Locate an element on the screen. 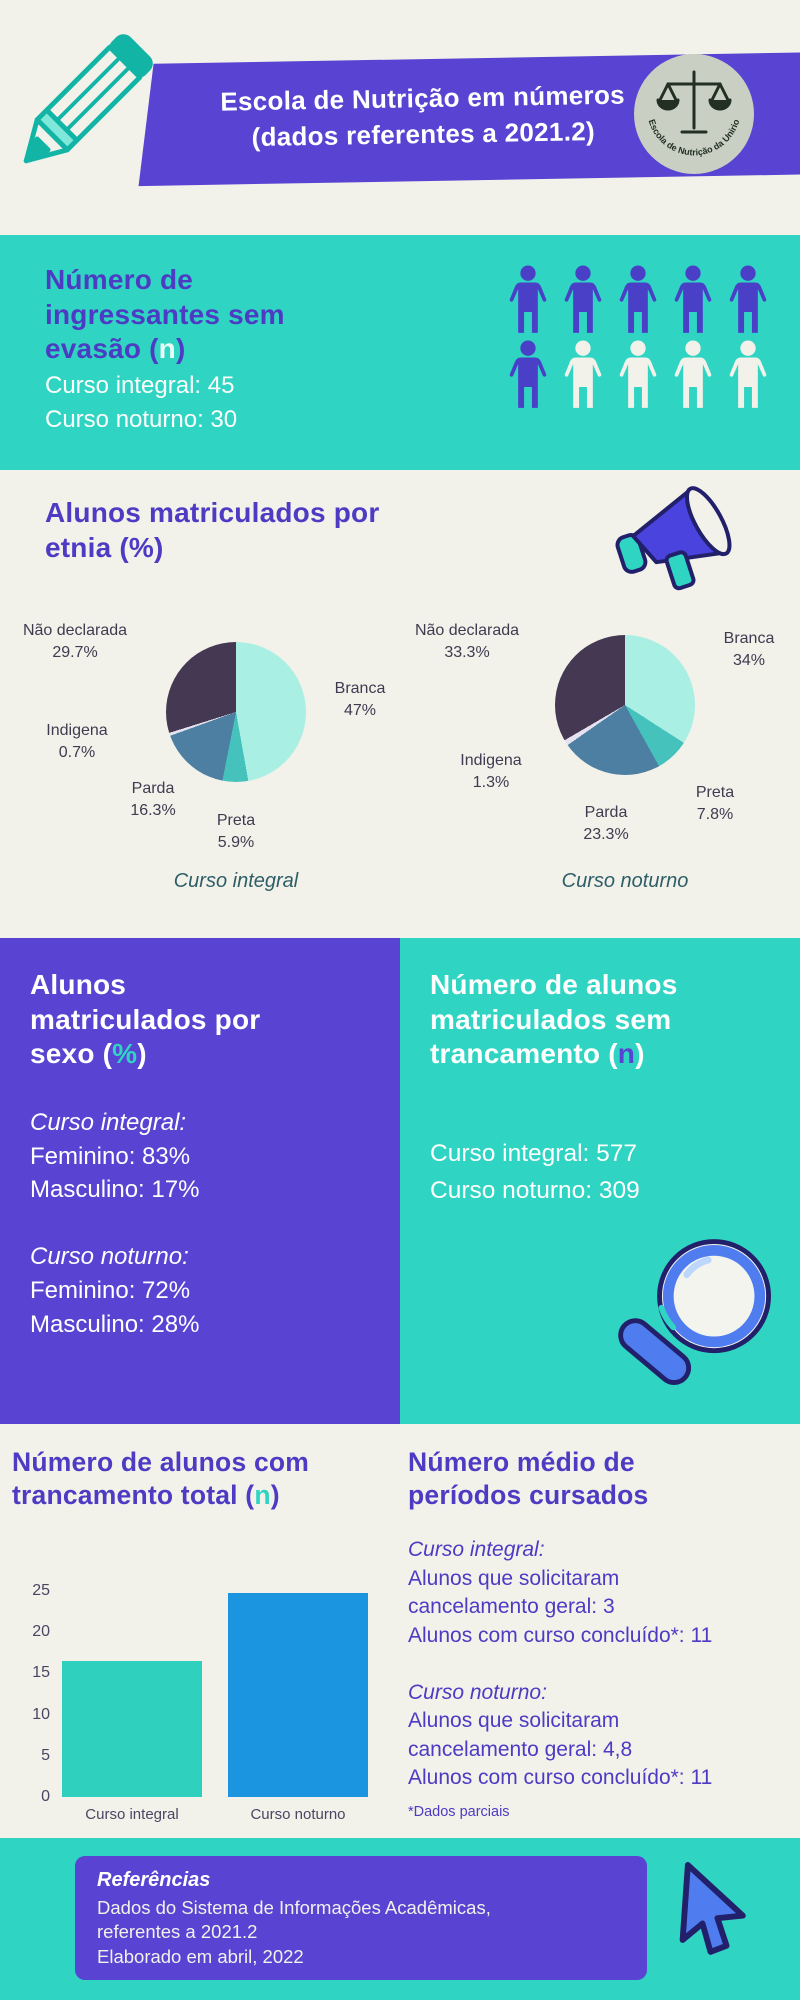 The image size is (800, 2000). slice-value: 0.7% is located at coordinates (77, 752).